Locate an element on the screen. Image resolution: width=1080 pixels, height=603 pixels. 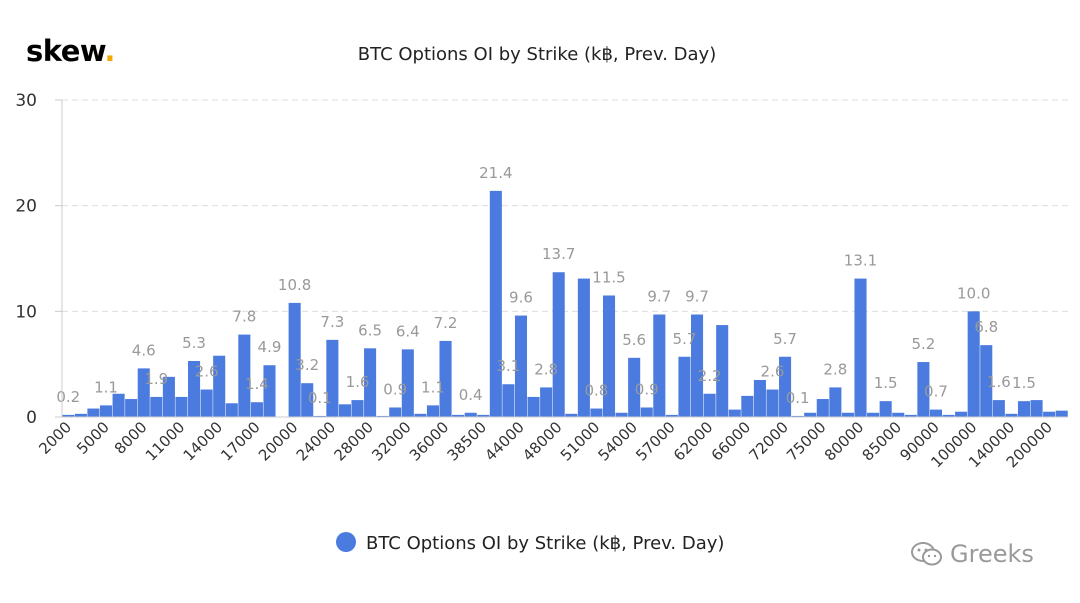
x-tick-label: 20000 is located at coordinates (278, 441).